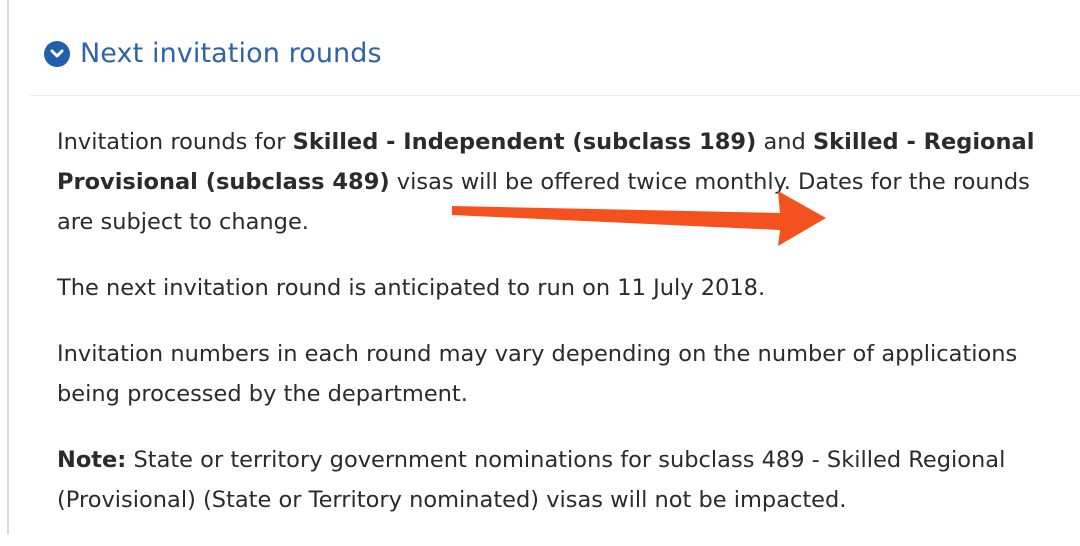  Describe the element at coordinates (92, 460) in the screenshot. I see `note-label: Note:` at that location.